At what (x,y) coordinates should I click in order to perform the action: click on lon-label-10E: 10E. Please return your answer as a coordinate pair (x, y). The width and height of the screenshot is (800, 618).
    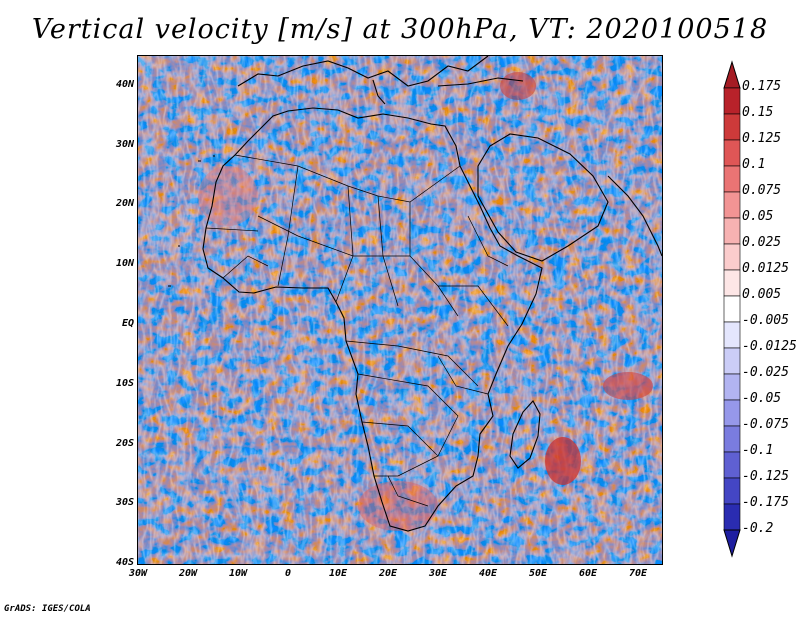
    Looking at the image, I should click on (338, 573).